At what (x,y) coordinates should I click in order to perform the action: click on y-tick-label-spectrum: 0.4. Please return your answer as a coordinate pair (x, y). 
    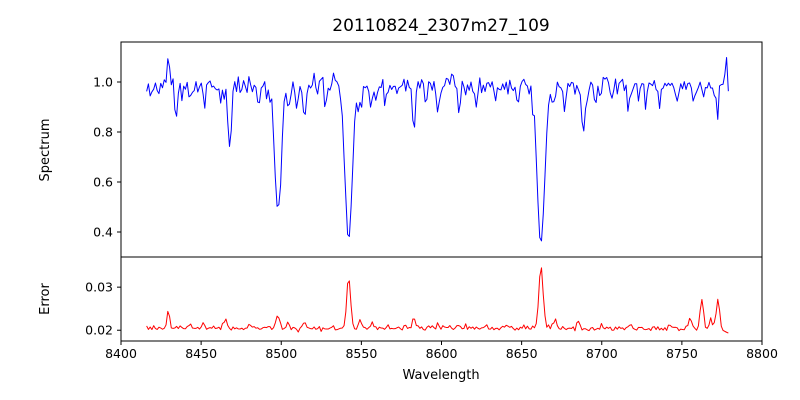
    Looking at the image, I should click on (103, 231).